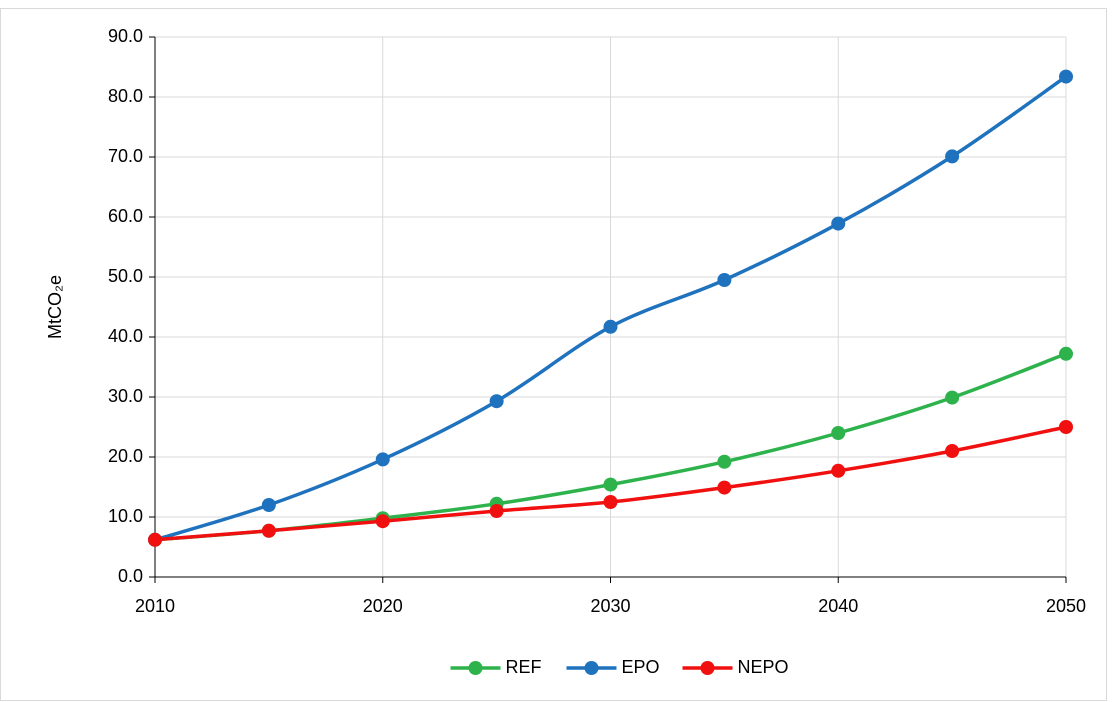 The width and height of the screenshot is (1115, 702). I want to click on legend-label: REF, so click(524, 667).